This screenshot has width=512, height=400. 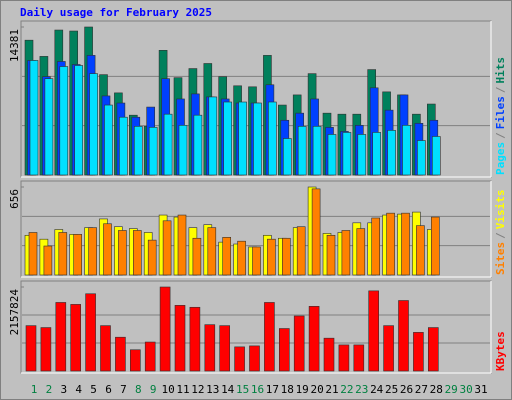 What do you see at coordinates (302, 389) in the screenshot?
I see `x-tick-label: 19` at bounding box center [302, 389].